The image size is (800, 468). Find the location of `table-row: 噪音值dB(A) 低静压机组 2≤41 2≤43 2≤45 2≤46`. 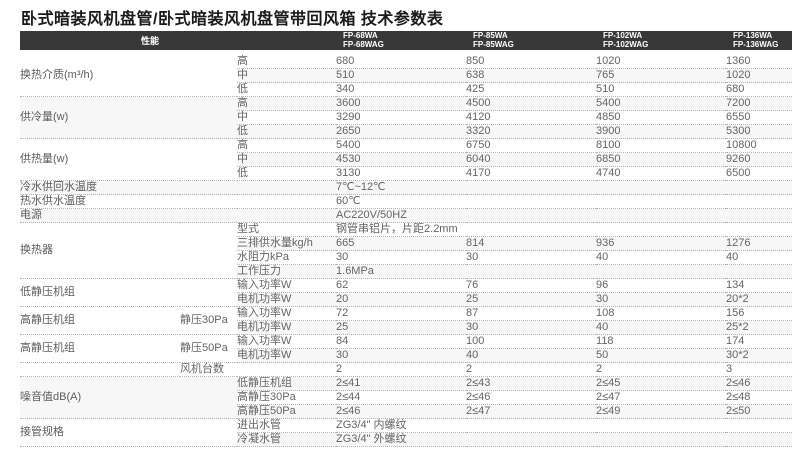

table-row: 噪音值dB(A) 低静压机组 2≤41 2≤43 2≤45 2≤46 is located at coordinates (406, 398).